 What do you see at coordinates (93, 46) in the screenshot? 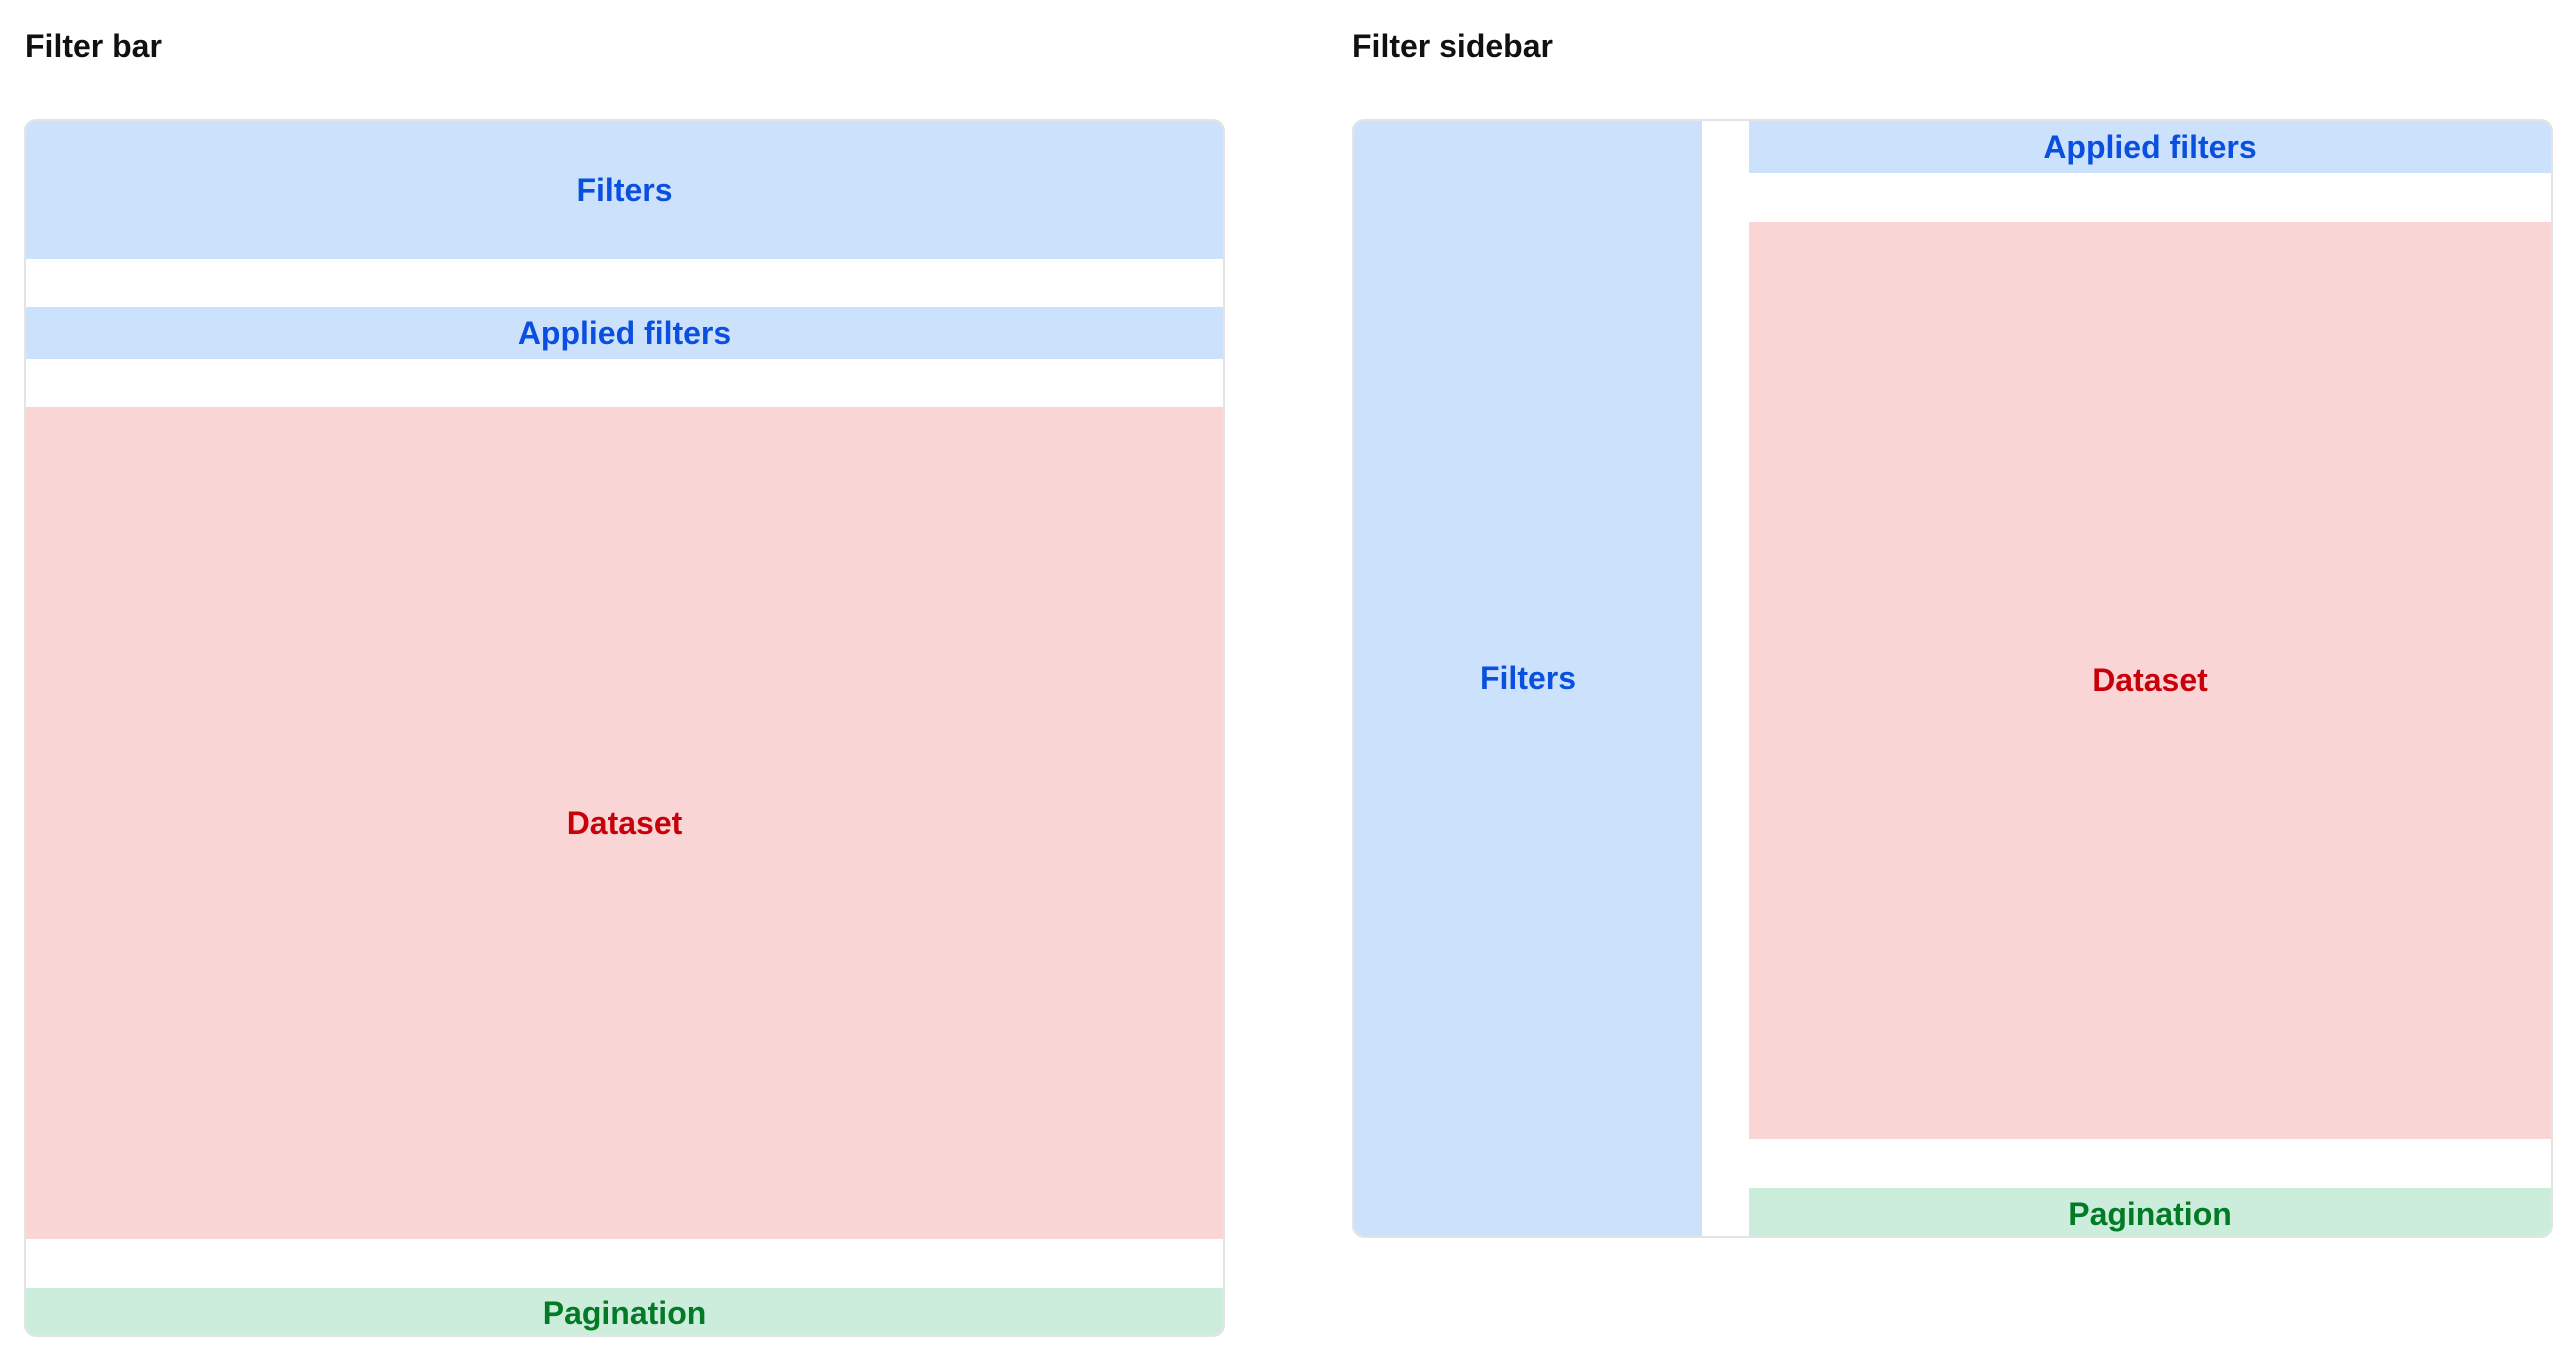
I see `filter-bar-title: Filter bar` at bounding box center [93, 46].